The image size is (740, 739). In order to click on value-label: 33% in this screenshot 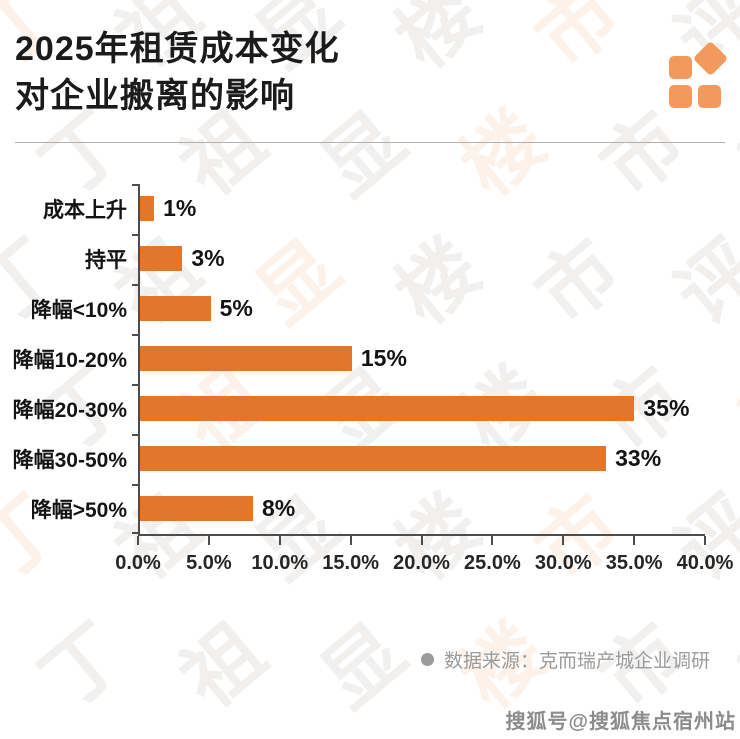, I will do `click(638, 458)`.